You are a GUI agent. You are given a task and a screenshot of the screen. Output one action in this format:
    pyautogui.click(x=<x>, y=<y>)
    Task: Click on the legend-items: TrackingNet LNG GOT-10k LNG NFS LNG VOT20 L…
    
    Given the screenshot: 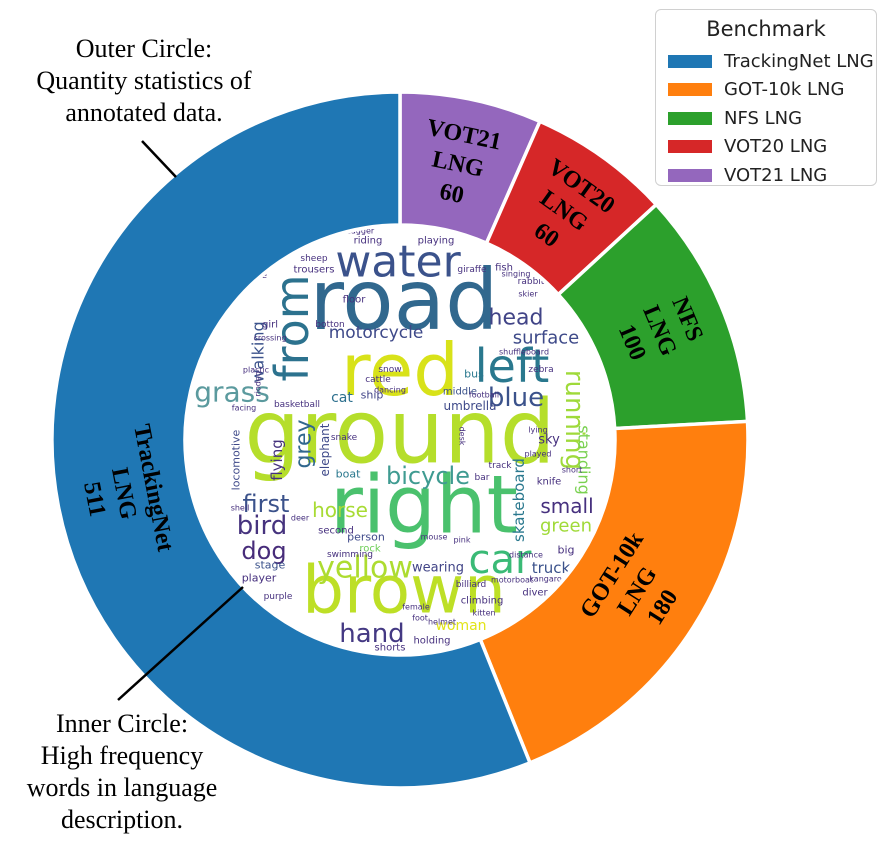 What is the action you would take?
    pyautogui.click(x=766, y=118)
    